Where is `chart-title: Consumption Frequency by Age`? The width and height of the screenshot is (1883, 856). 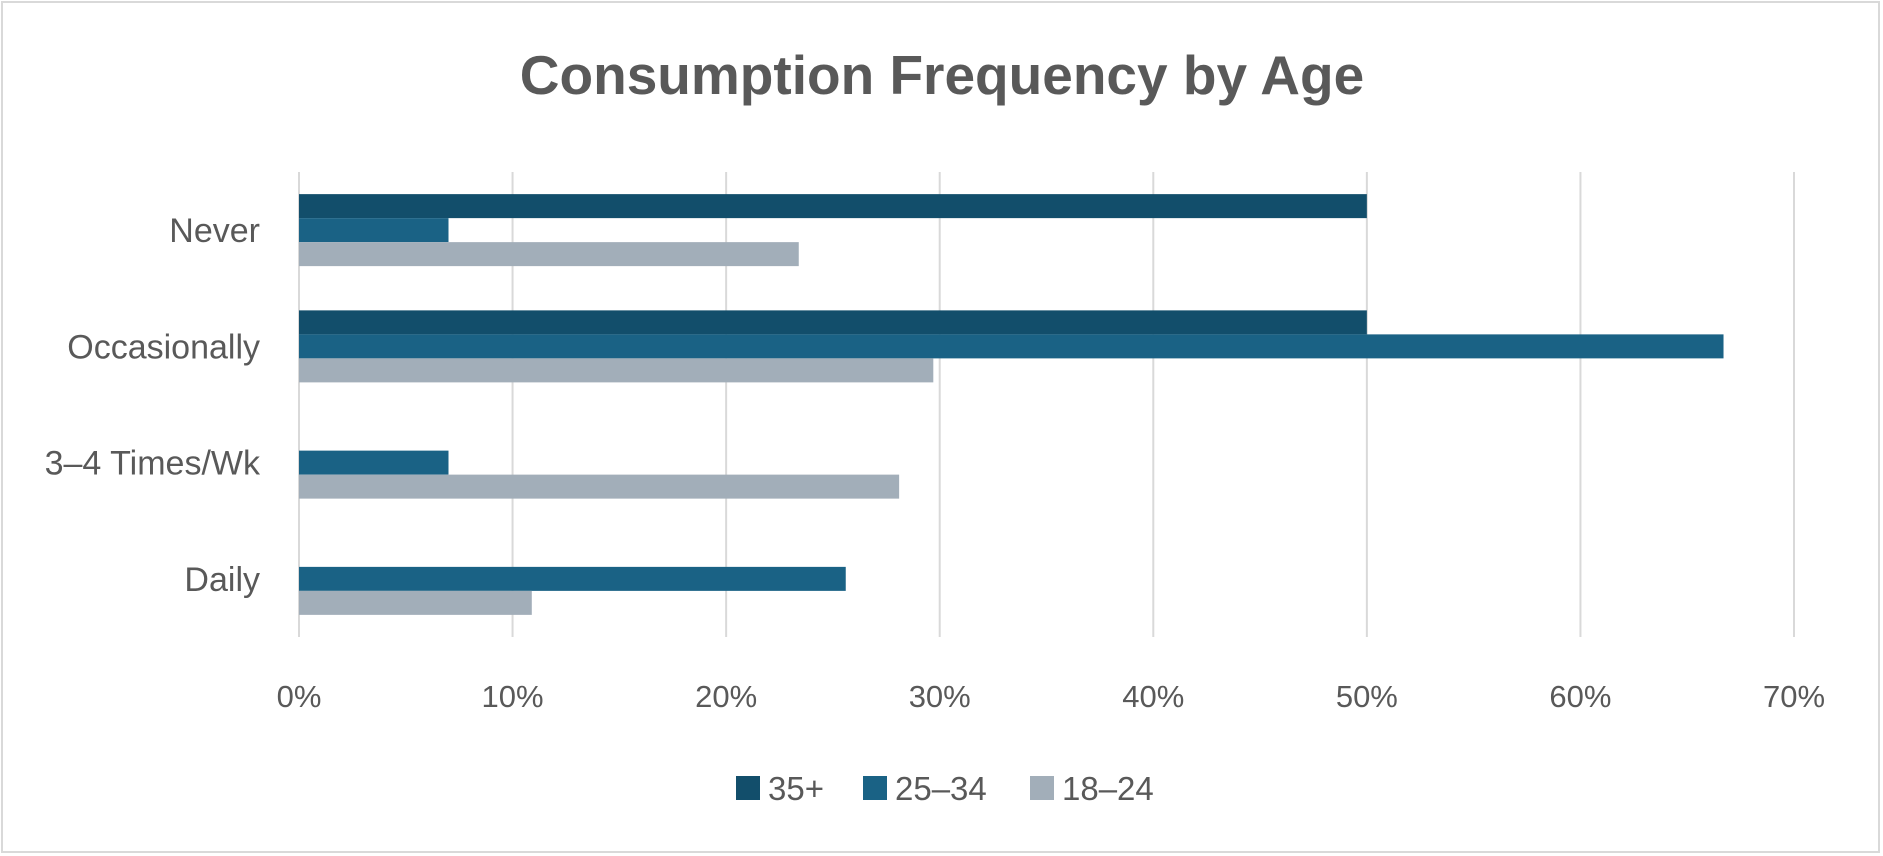 chart-title: Consumption Frequency by Age is located at coordinates (942, 75).